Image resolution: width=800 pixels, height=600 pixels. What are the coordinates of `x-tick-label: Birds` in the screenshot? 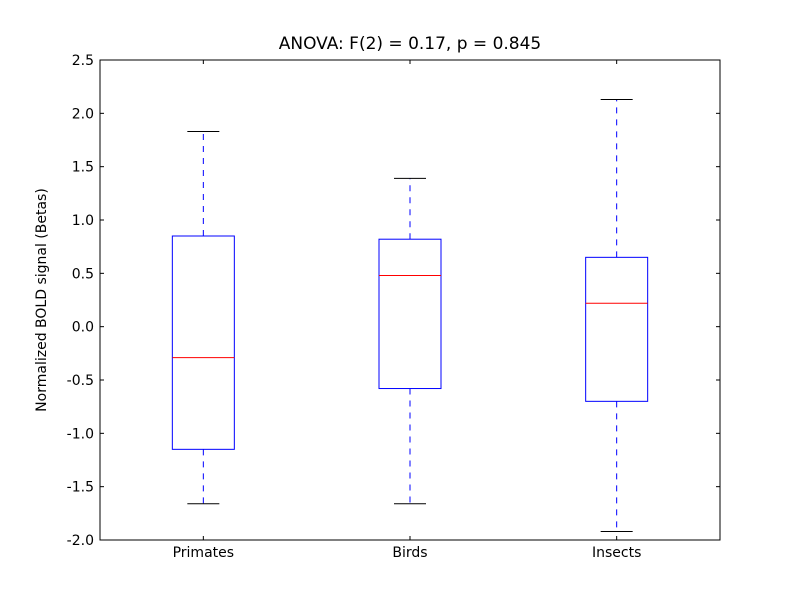 It's located at (409, 553).